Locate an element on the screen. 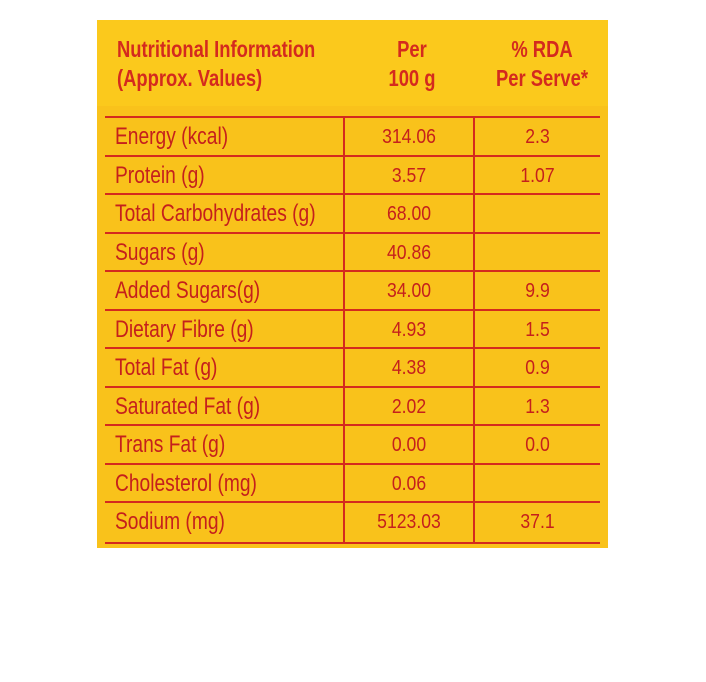 The height and width of the screenshot is (682, 706). per100-value: 0.00 is located at coordinates (409, 445).